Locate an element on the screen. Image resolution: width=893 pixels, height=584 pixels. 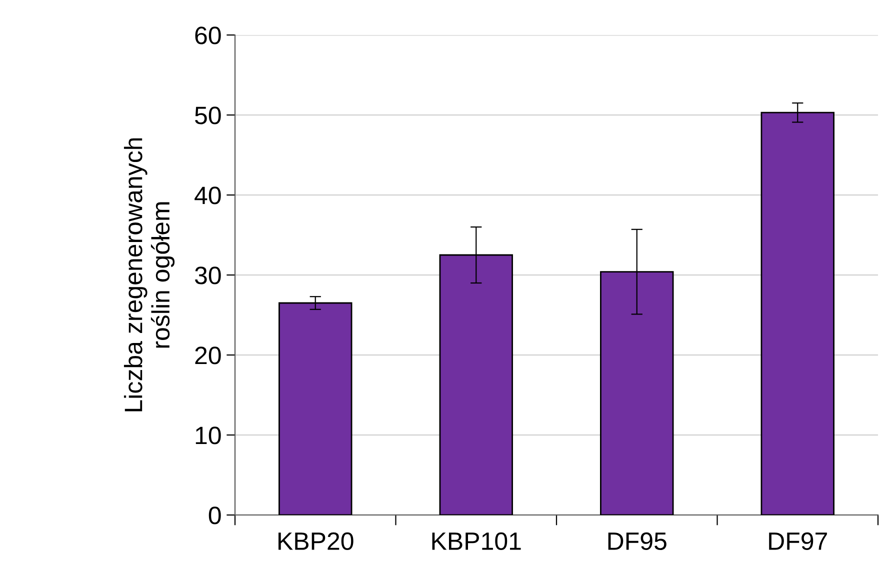
x-tick-label: DF95 is located at coordinates (637, 541).